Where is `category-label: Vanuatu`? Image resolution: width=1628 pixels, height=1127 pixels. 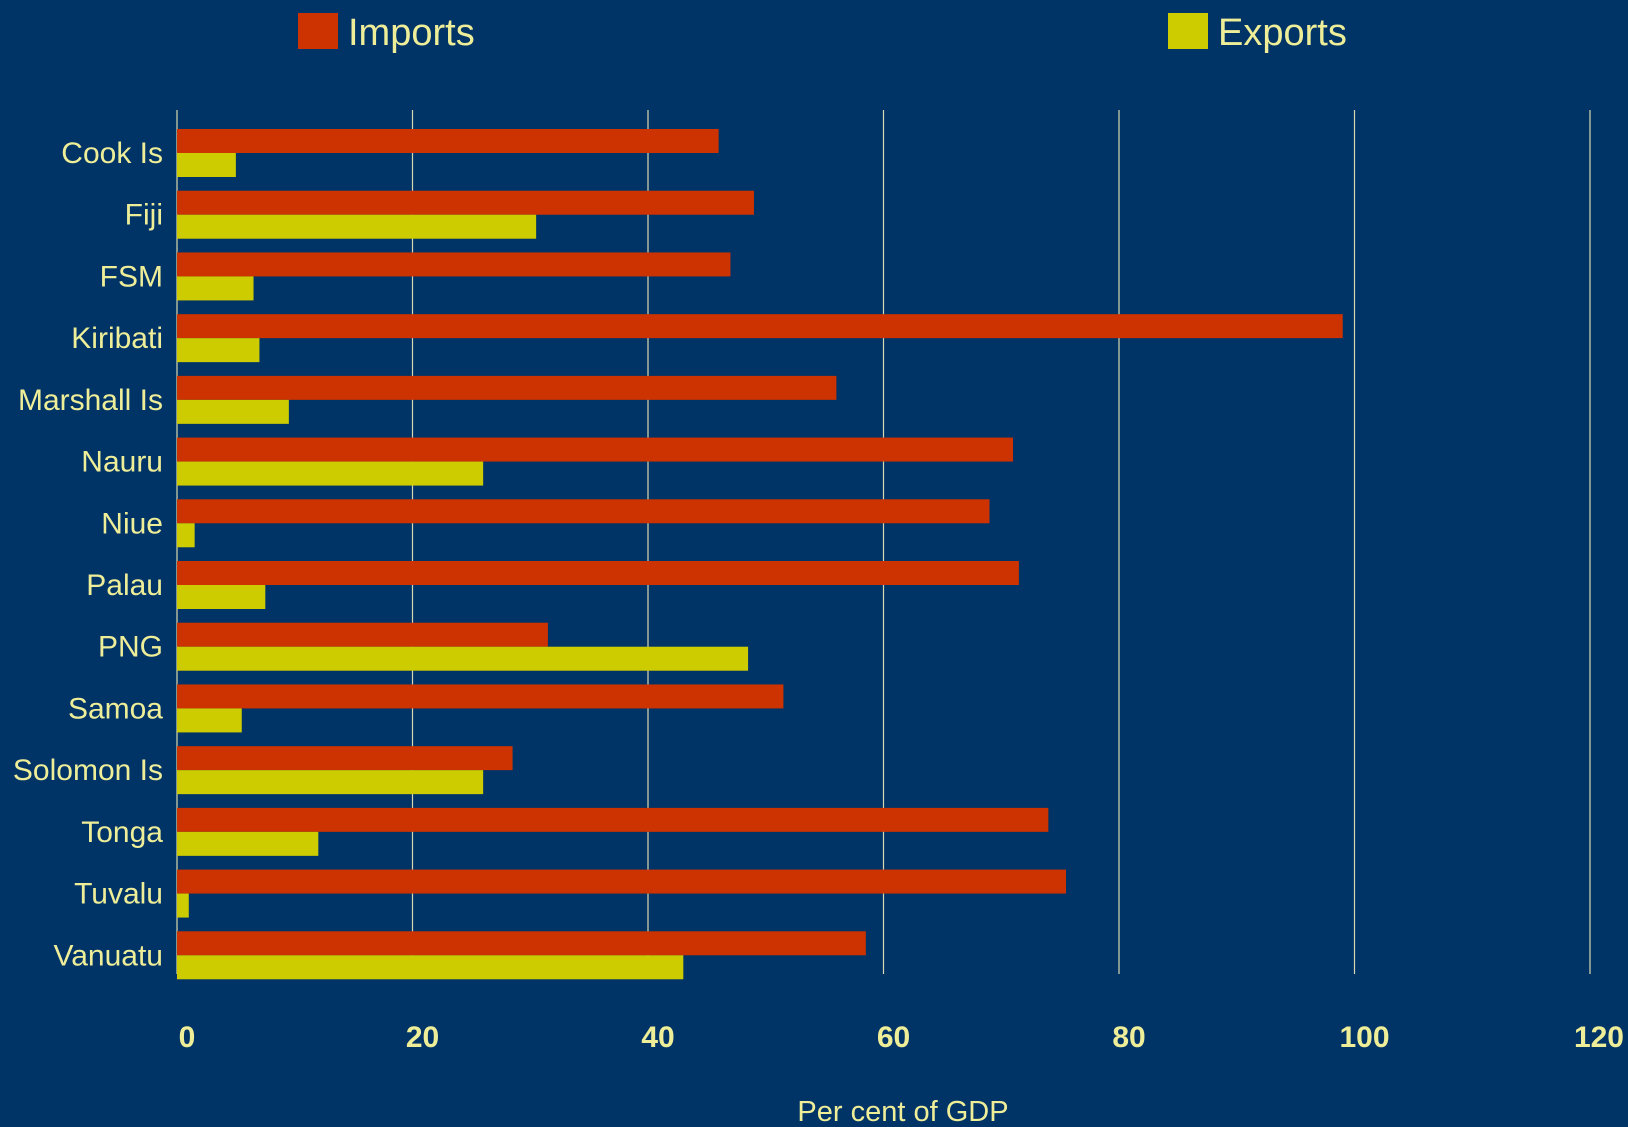 category-label: Vanuatu is located at coordinates (108, 955).